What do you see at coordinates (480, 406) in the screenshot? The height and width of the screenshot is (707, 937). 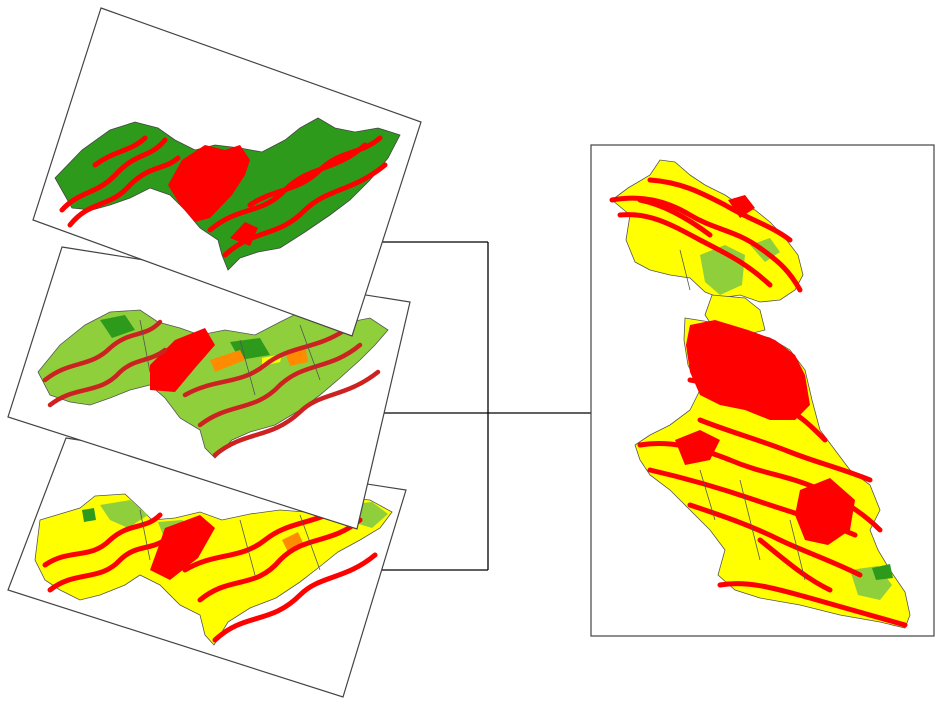 I see `connector-lines` at bounding box center [480, 406].